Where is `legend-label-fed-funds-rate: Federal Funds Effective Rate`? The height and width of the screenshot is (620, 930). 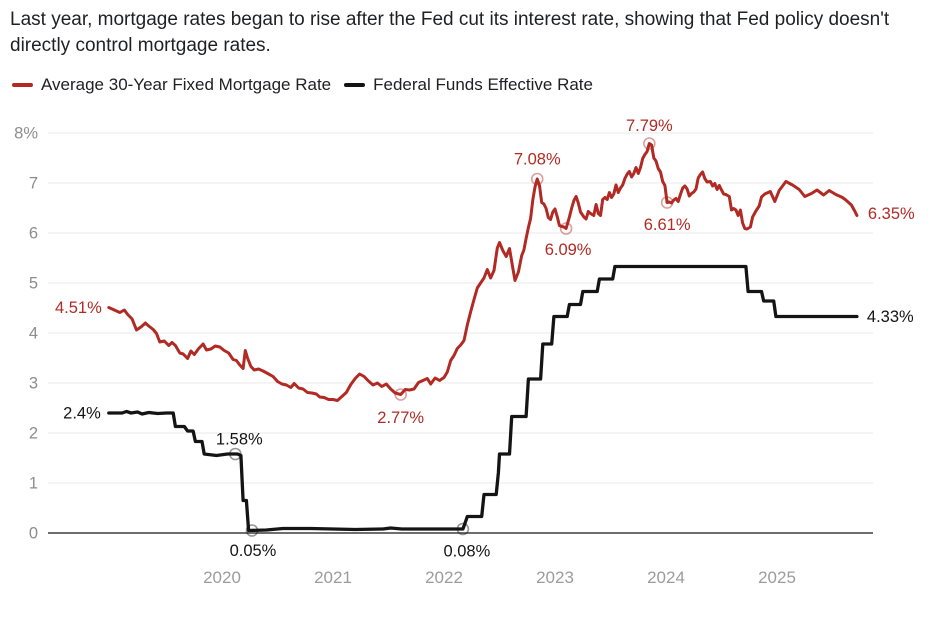
legend-label-fed-funds-rate: Federal Funds Effective Rate is located at coordinates (483, 84).